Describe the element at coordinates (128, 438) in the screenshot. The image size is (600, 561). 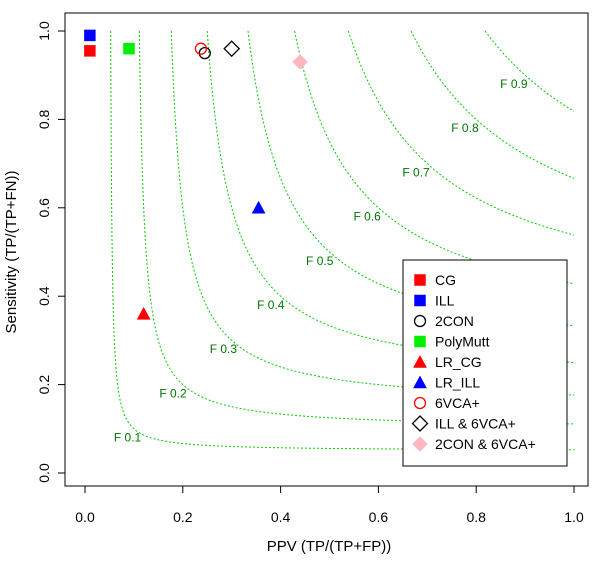
I see `iso-f-label: F 0.1` at that location.